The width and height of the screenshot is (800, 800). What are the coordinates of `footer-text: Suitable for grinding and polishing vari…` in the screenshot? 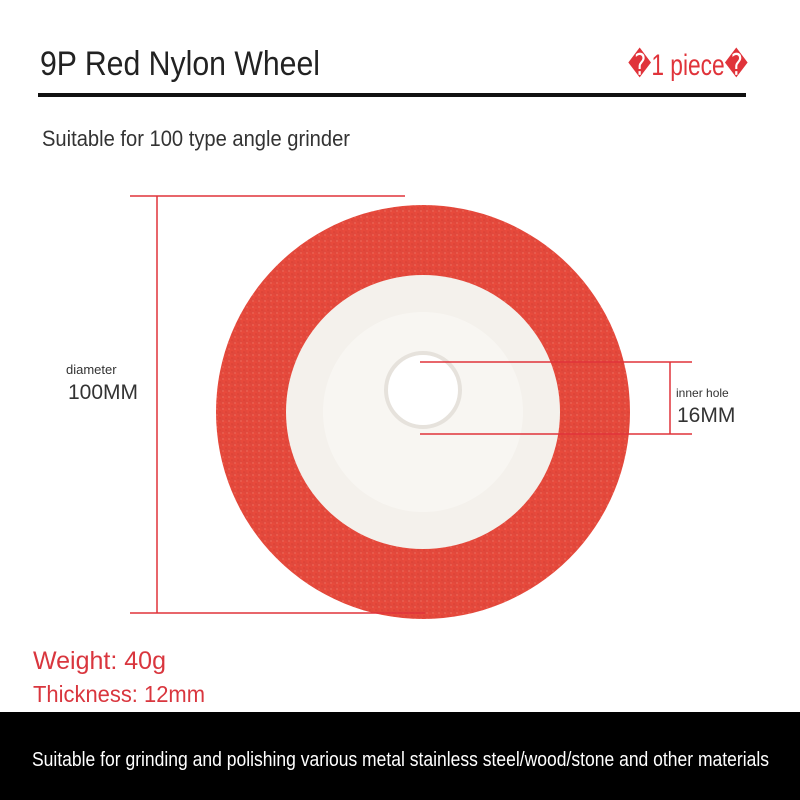 It's located at (400, 760).